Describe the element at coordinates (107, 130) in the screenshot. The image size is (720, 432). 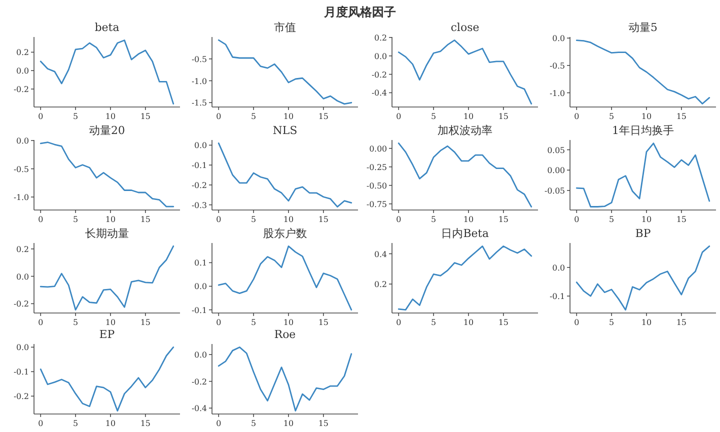
I see `chart-title: 动量20` at that location.